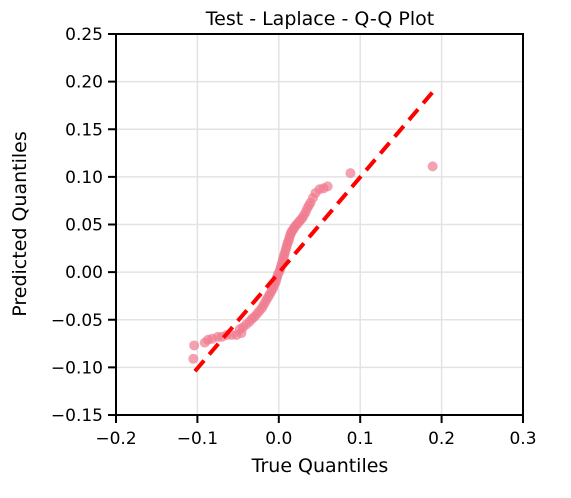  What do you see at coordinates (84, 35) in the screenshot?
I see `y-tick-label: 0.25` at bounding box center [84, 35].